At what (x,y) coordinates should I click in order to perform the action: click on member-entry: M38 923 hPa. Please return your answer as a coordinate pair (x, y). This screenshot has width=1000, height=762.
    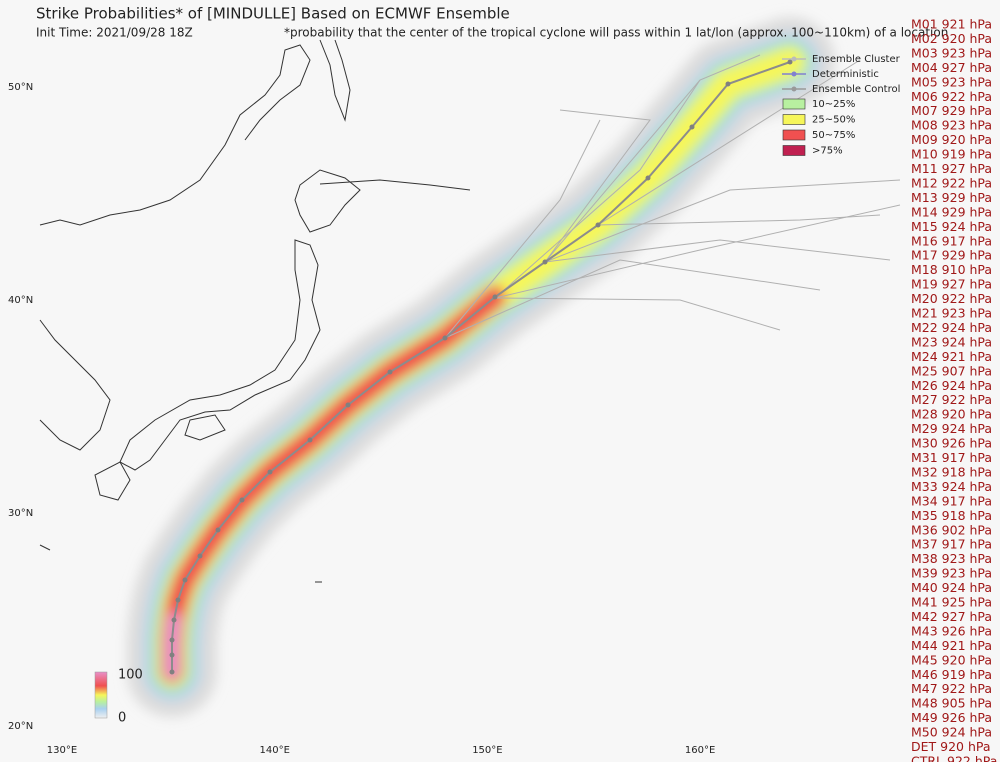
    Looking at the image, I should click on (951, 558).